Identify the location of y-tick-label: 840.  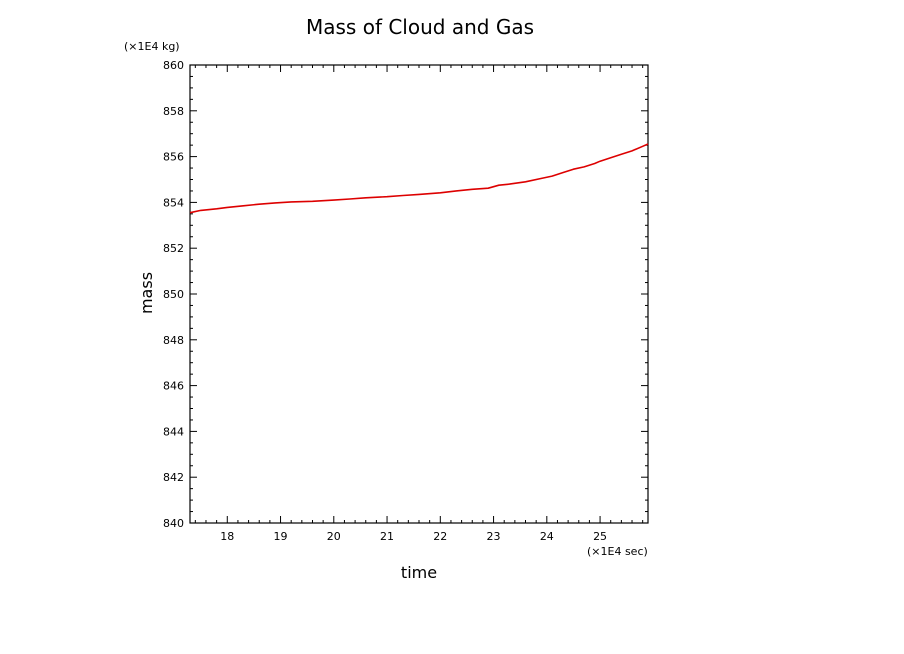
(173, 523).